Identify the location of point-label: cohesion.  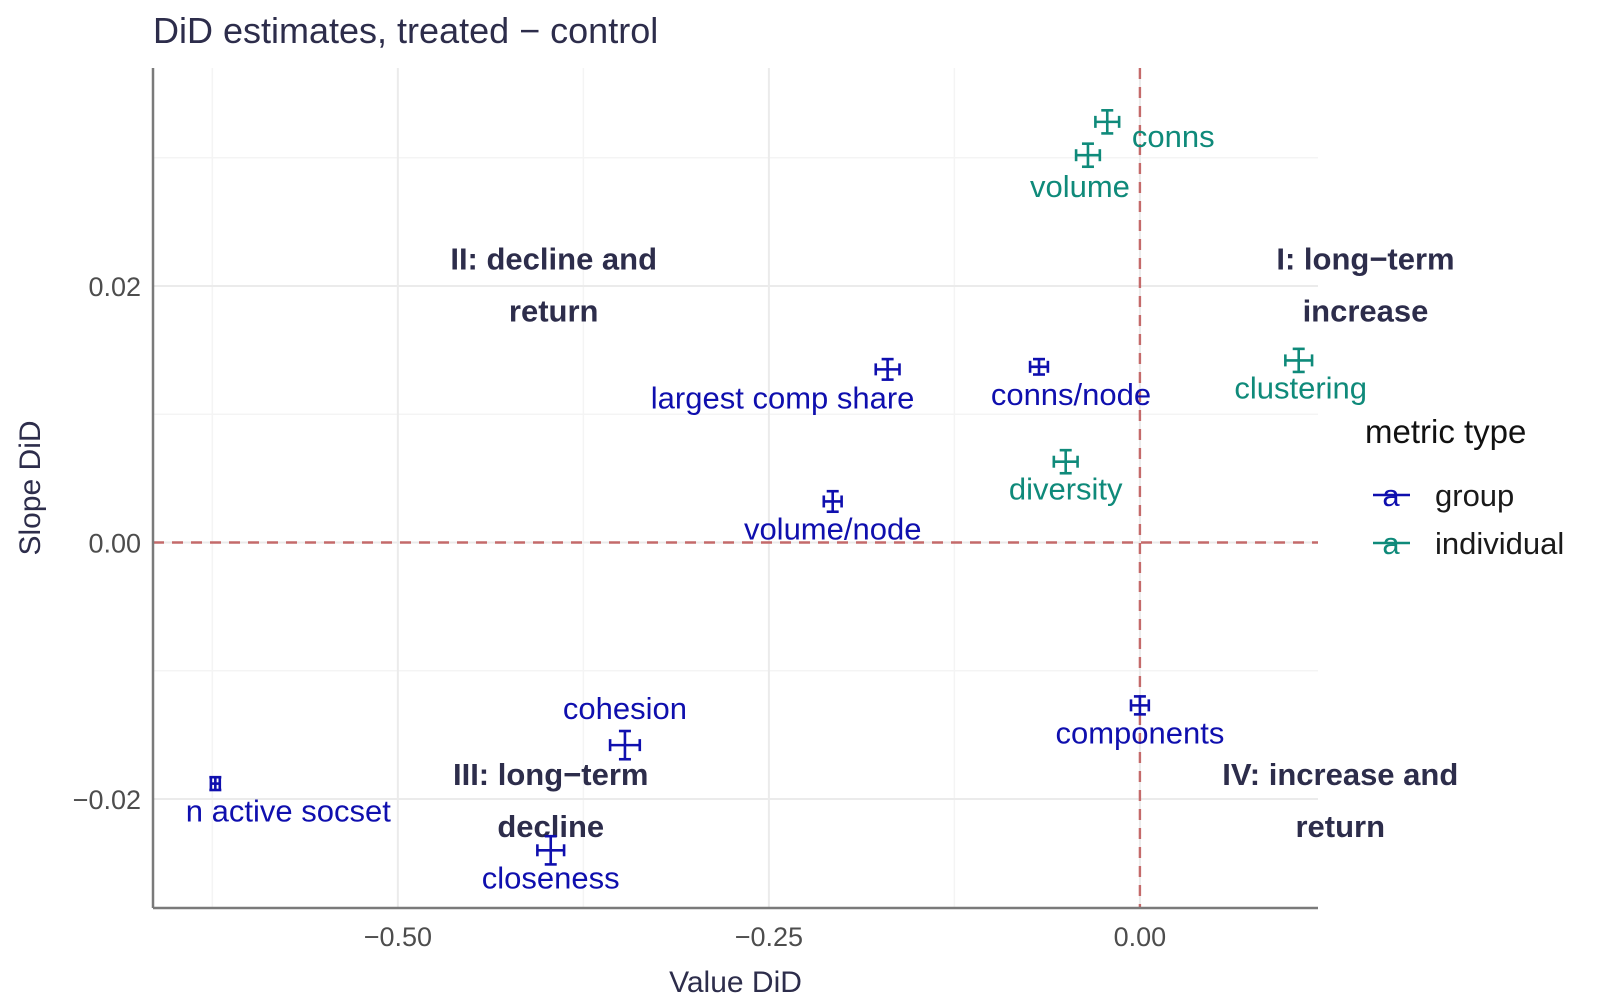
(625, 708).